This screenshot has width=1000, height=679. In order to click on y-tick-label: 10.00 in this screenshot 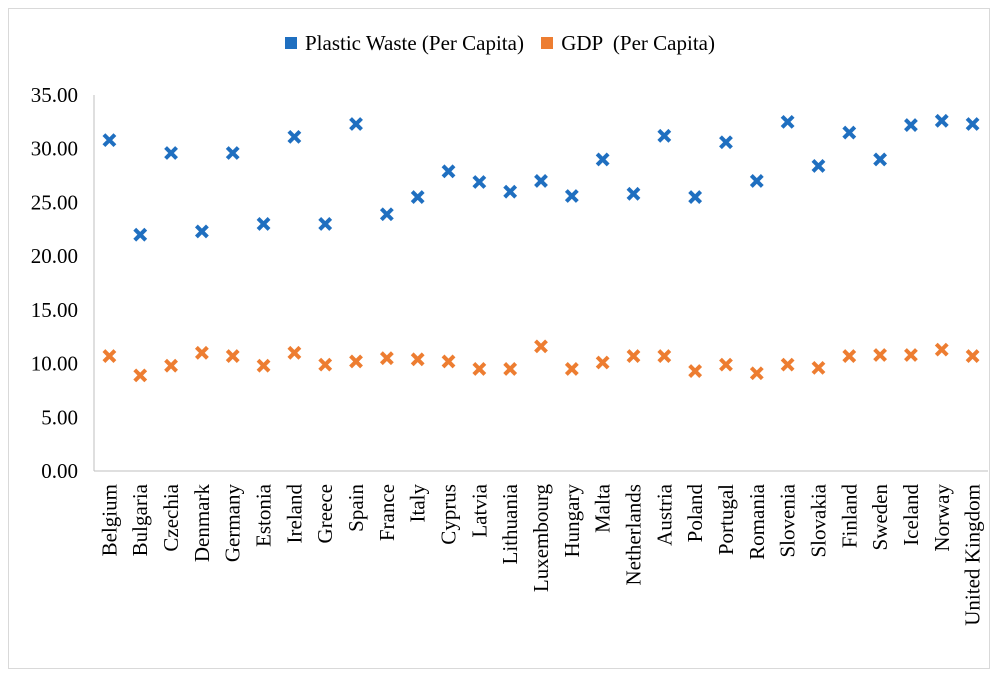, I will do `click(54, 364)`.